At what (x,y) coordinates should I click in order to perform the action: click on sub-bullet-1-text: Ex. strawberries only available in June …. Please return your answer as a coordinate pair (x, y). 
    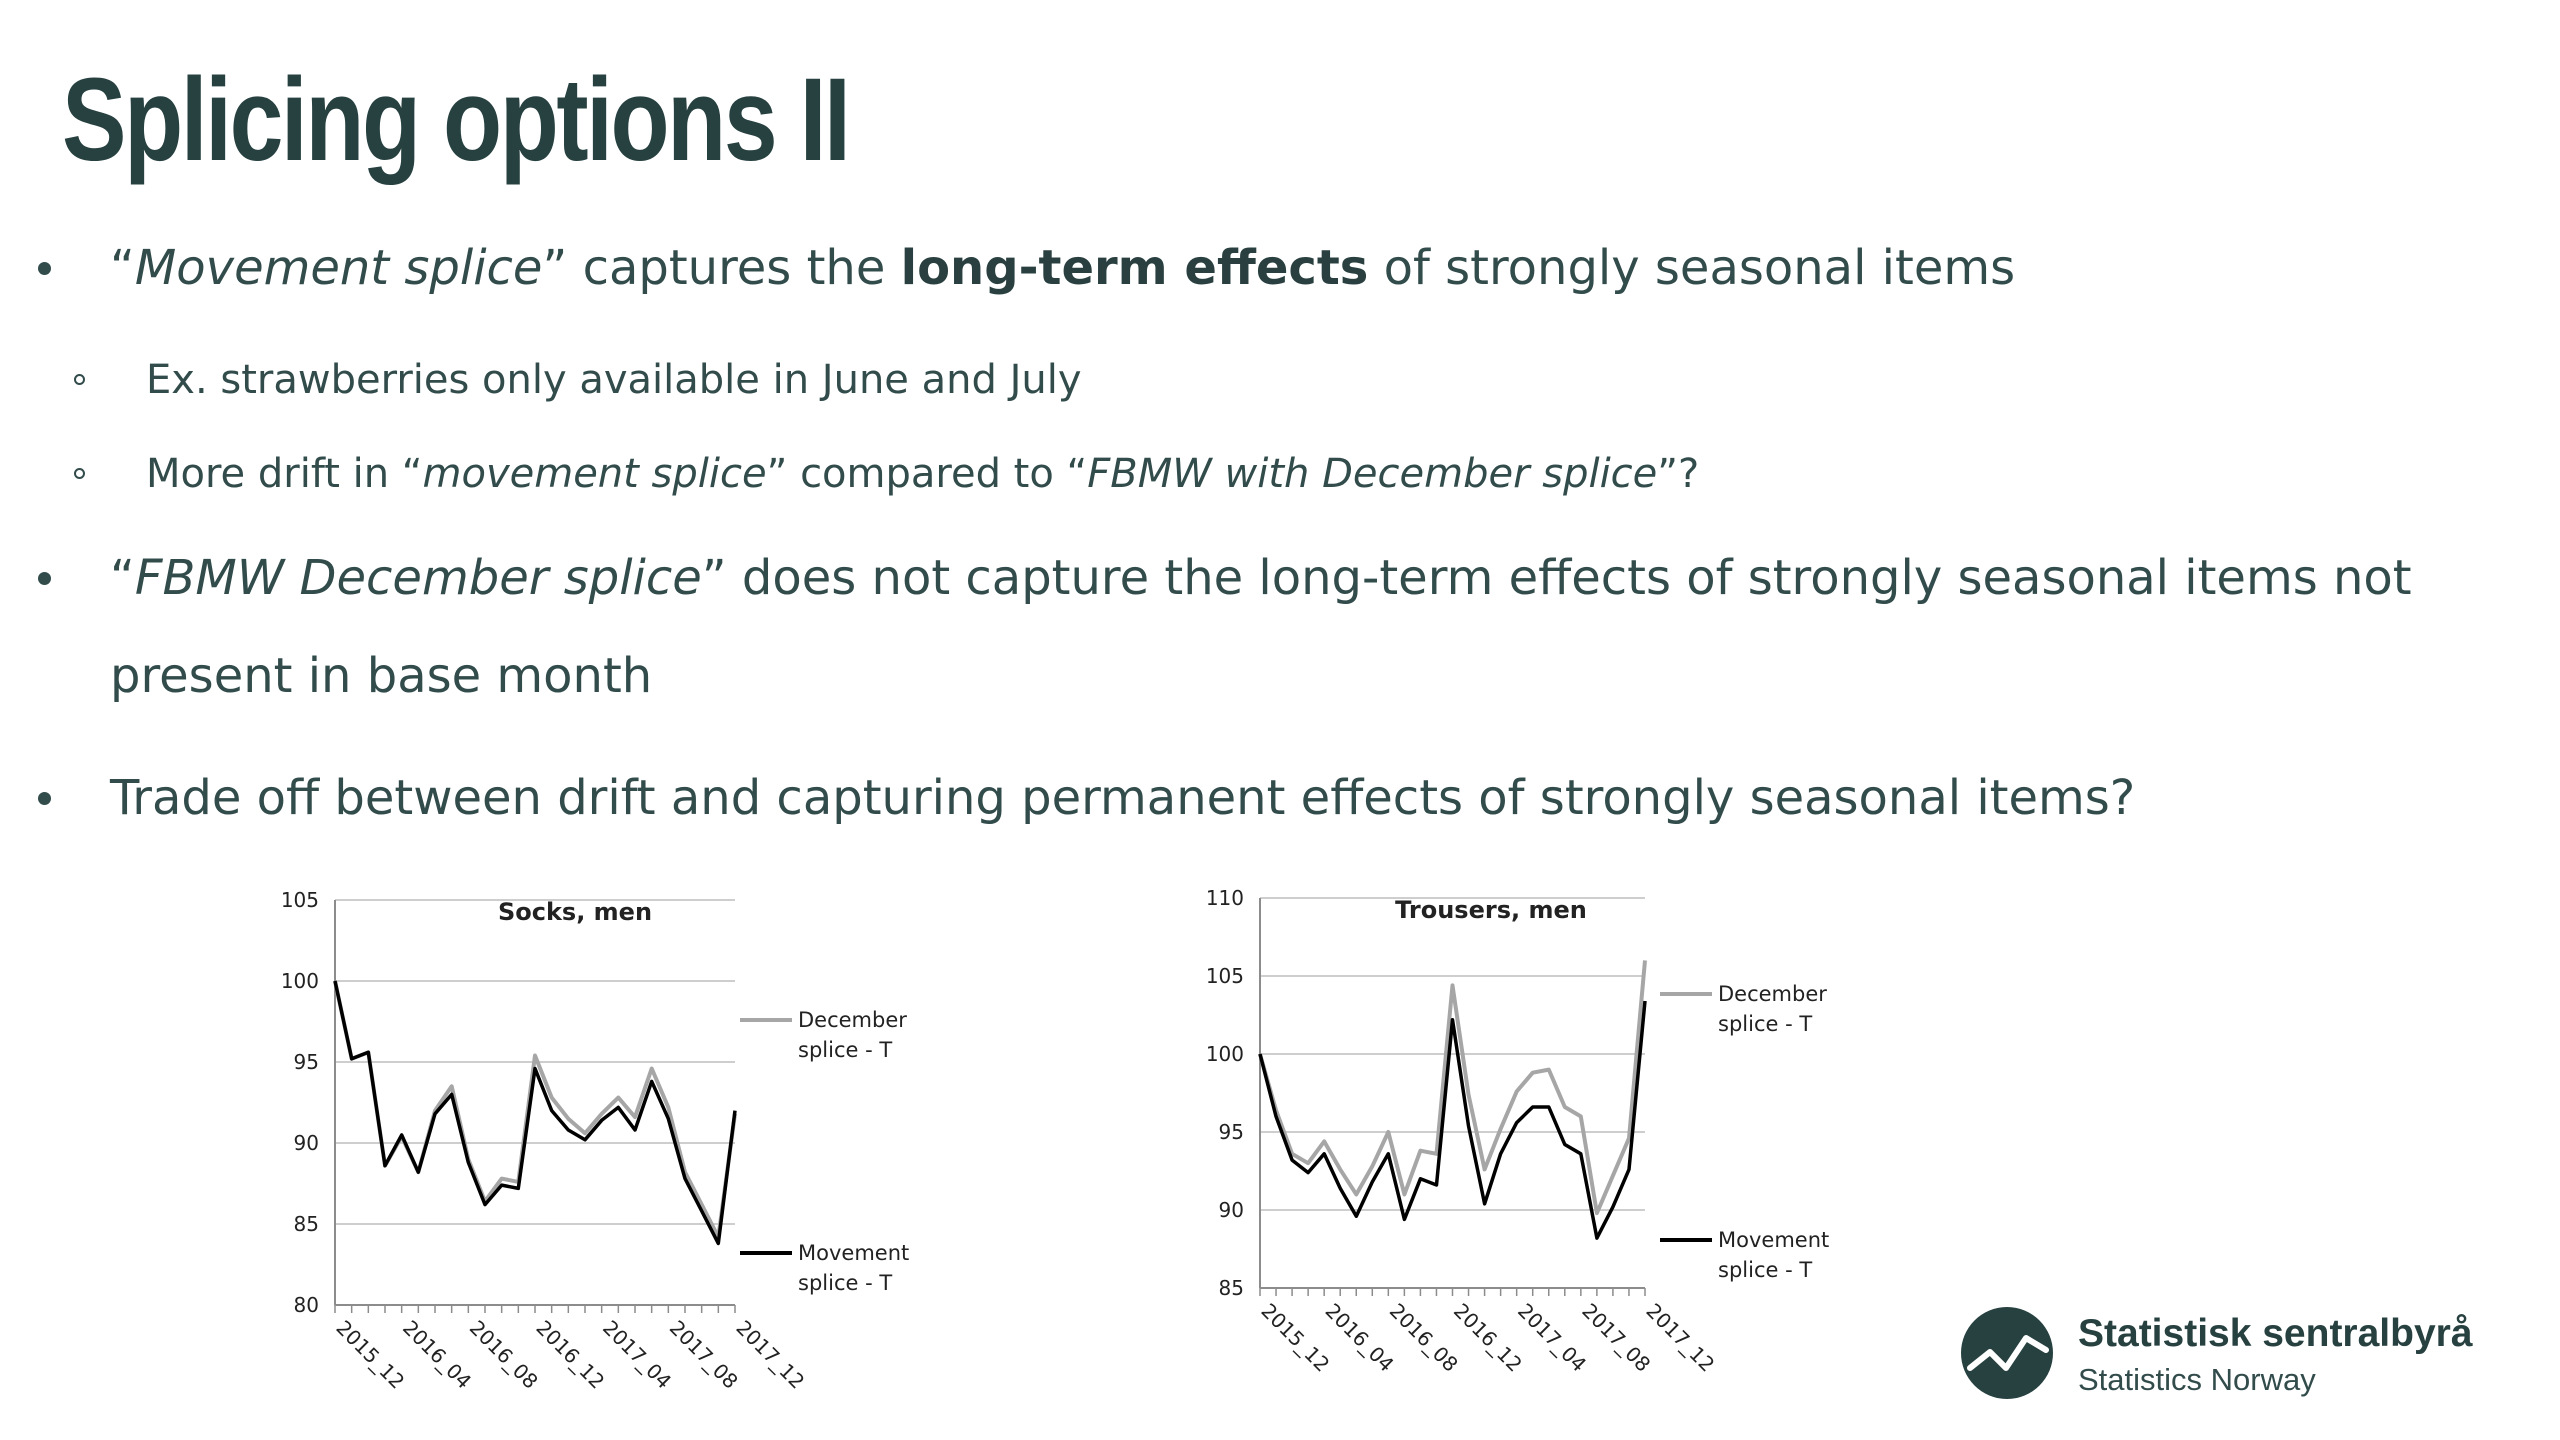
    Looking at the image, I should click on (614, 380).